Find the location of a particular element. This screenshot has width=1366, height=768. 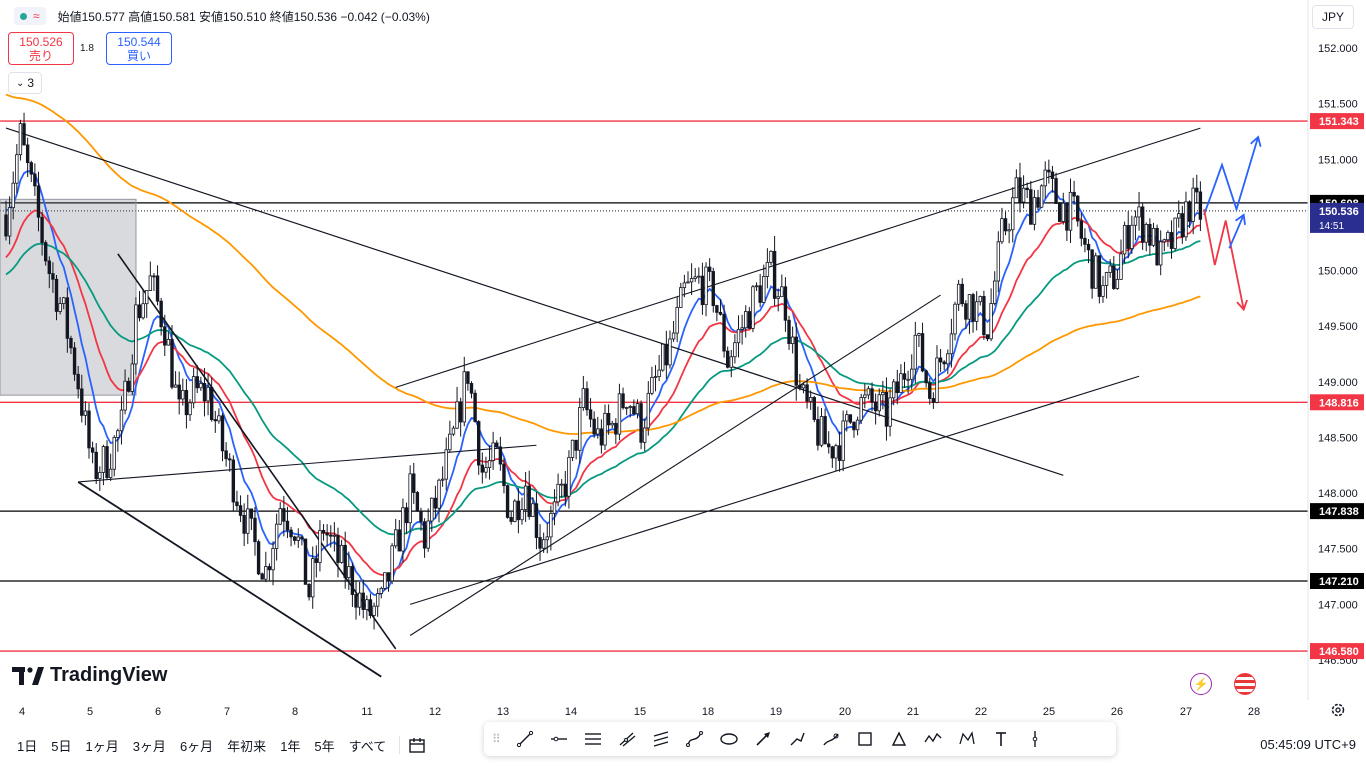

highlighter-icon is located at coordinates (831, 739).